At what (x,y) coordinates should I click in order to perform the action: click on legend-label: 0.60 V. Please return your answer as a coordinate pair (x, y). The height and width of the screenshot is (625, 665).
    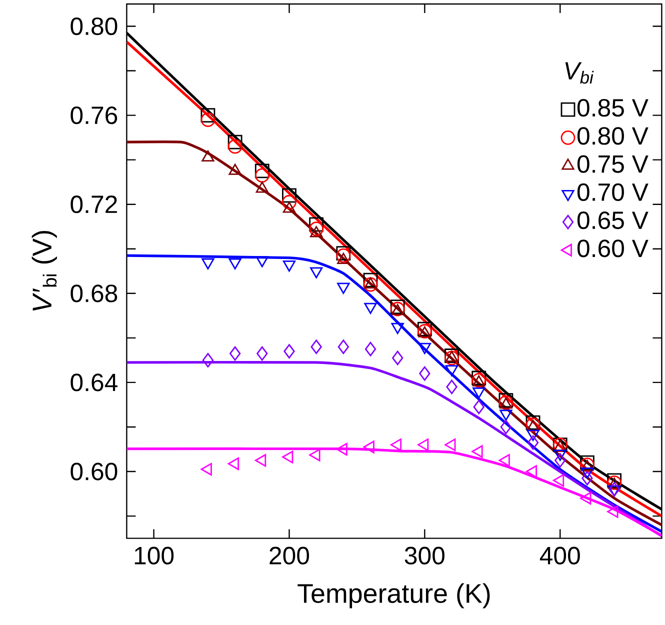
    Looking at the image, I should click on (612, 249).